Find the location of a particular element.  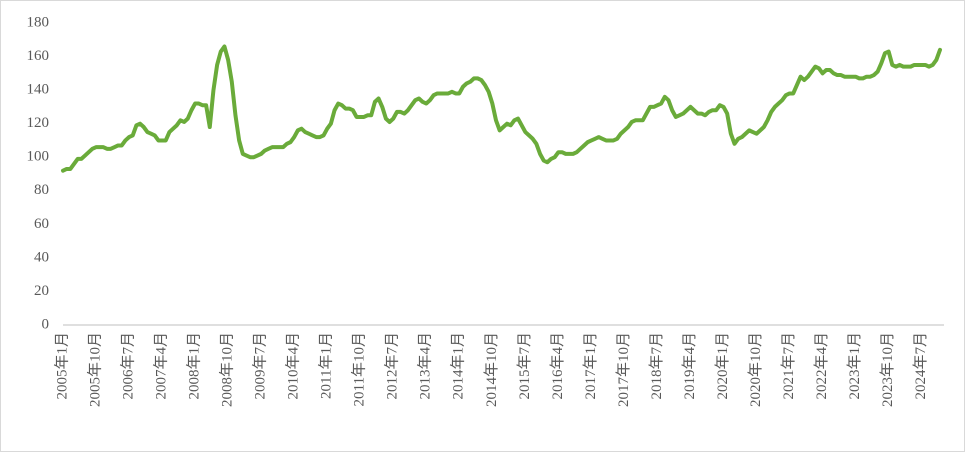

y-tick-label: 0 is located at coordinates (46, 324).